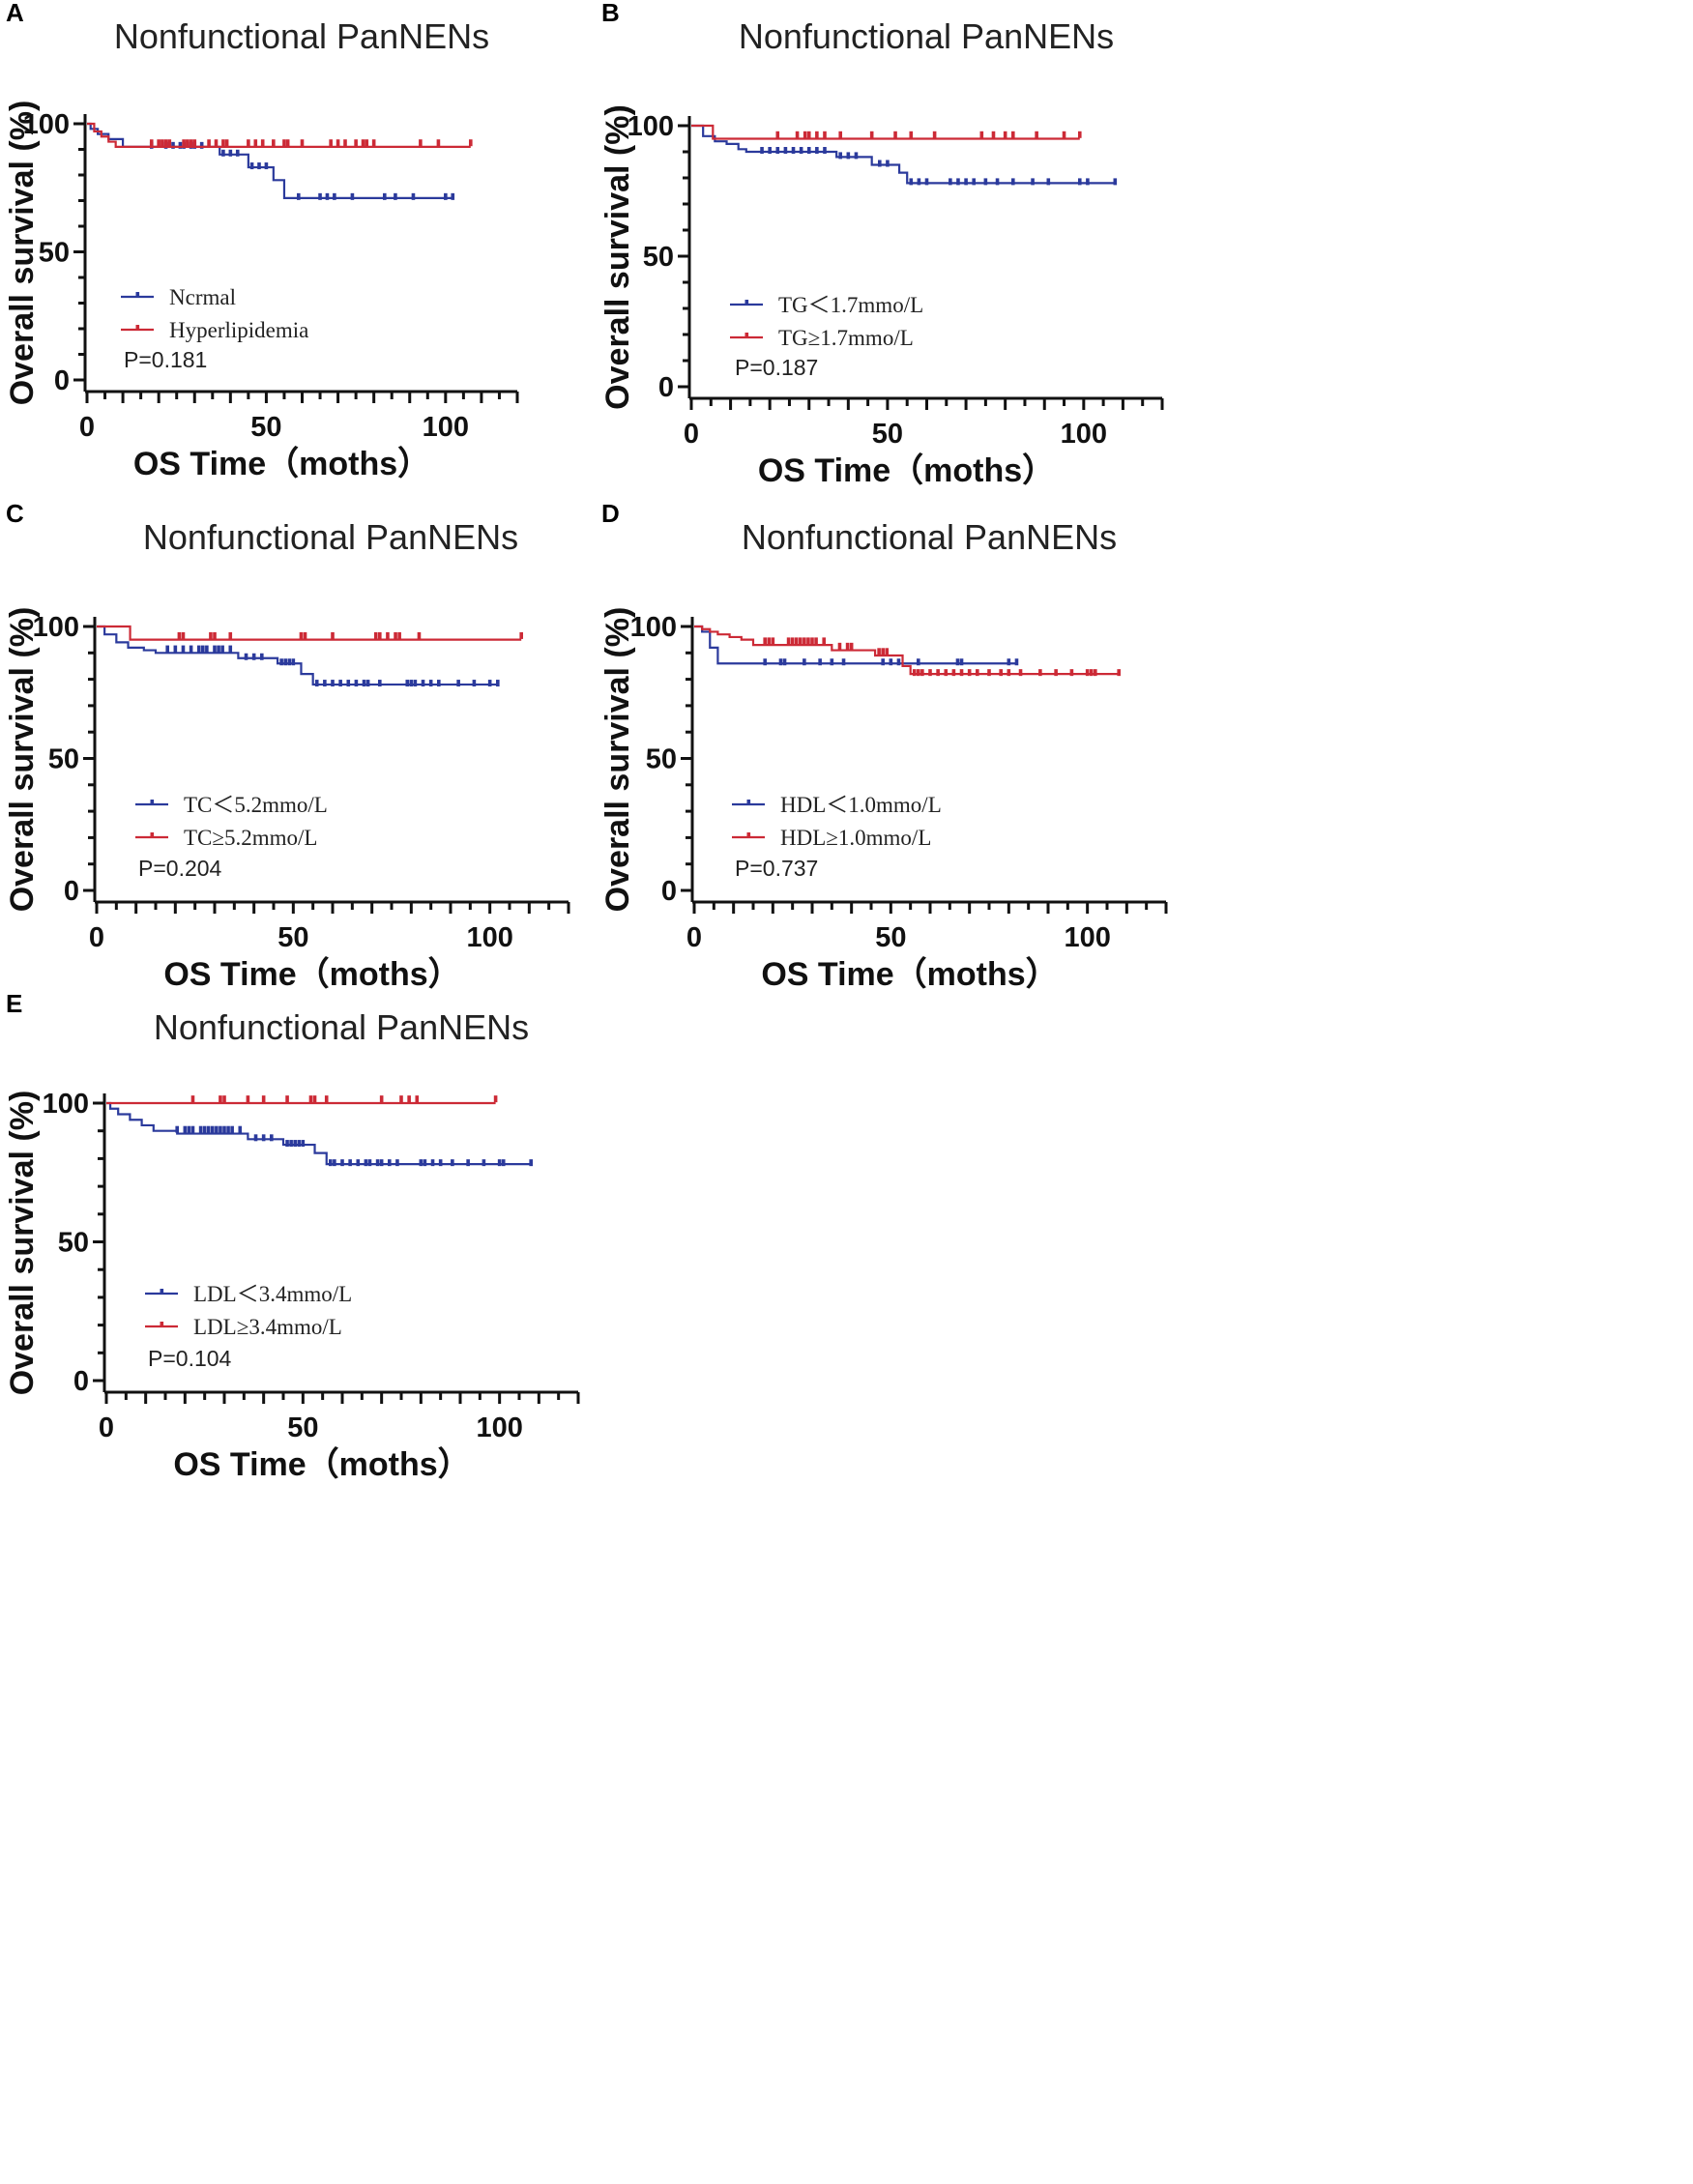 The width and height of the screenshot is (1693, 2184). I want to click on y-axis-label: Overall survival (%), so click(22, 1244).